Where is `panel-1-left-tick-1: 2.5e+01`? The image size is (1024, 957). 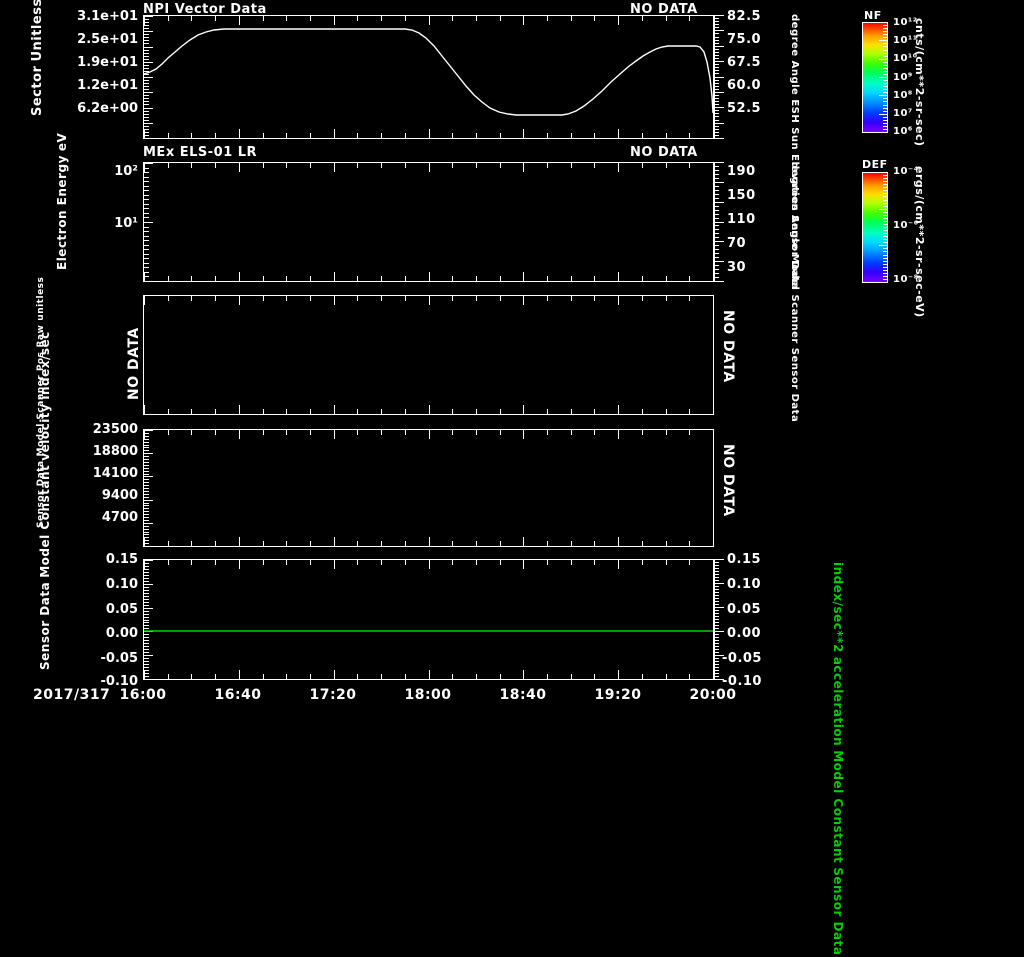 panel-1-left-tick-1: 2.5e+01 is located at coordinates (107, 39).